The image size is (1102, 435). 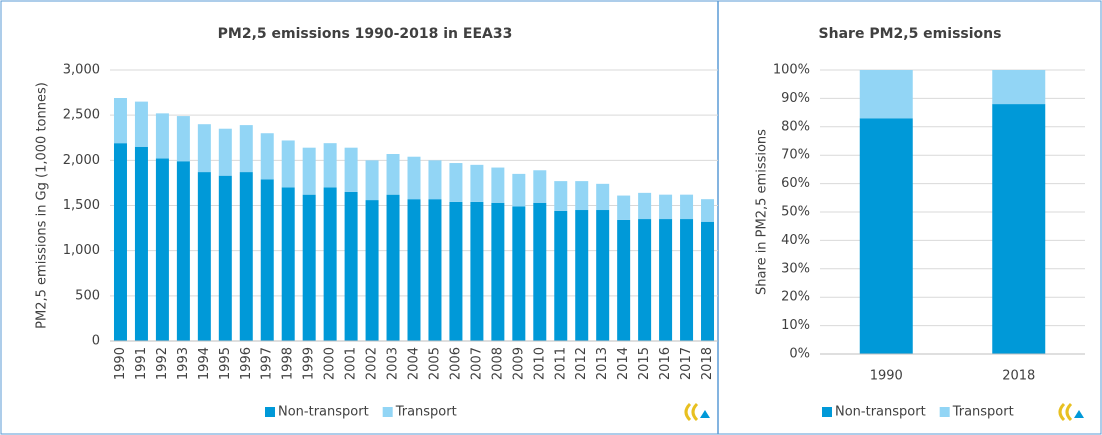 What do you see at coordinates (795, 126) in the screenshot?
I see `y-tick-label: 80%` at bounding box center [795, 126].